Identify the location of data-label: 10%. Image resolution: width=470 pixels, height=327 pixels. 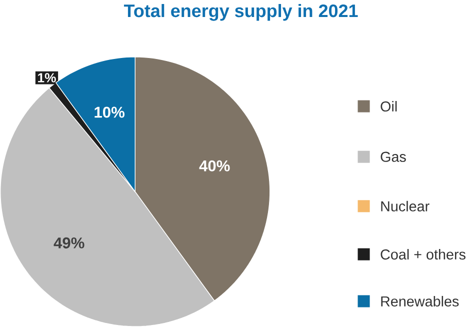
(109, 112).